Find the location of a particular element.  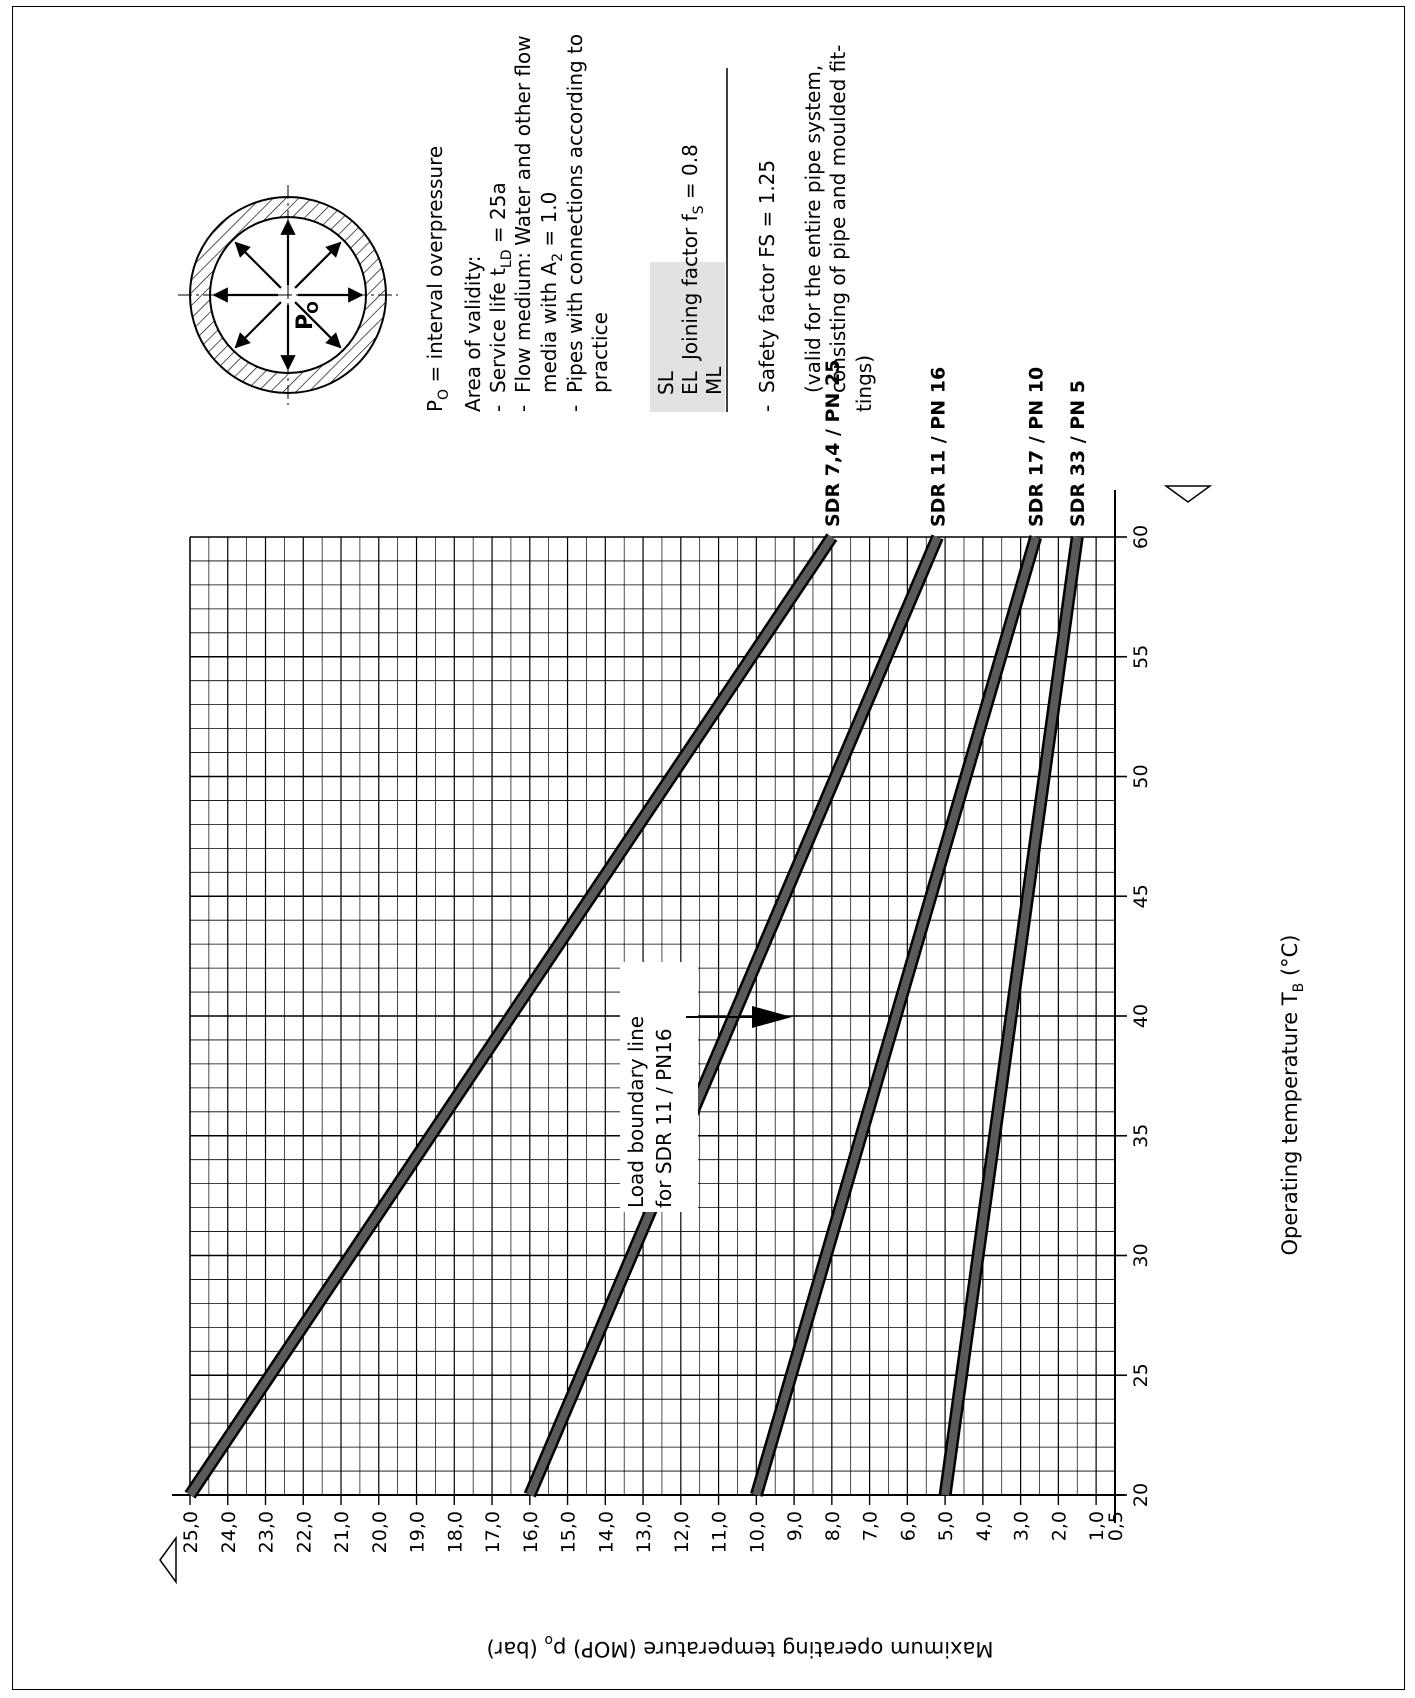

valid-line-1: (valid for the entire pipe system, is located at coordinates (813, 229).